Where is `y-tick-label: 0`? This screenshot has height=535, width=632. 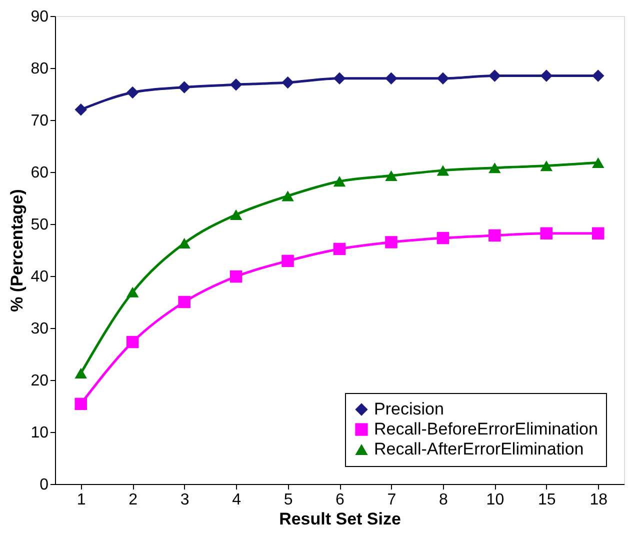
y-tick-label: 0 is located at coordinates (44, 485).